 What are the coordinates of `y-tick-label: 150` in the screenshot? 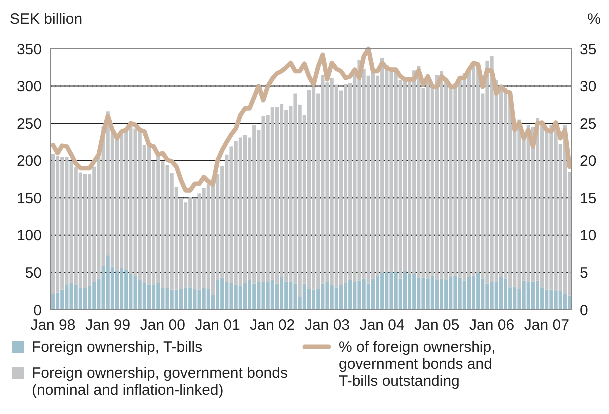 It's located at (29, 199).